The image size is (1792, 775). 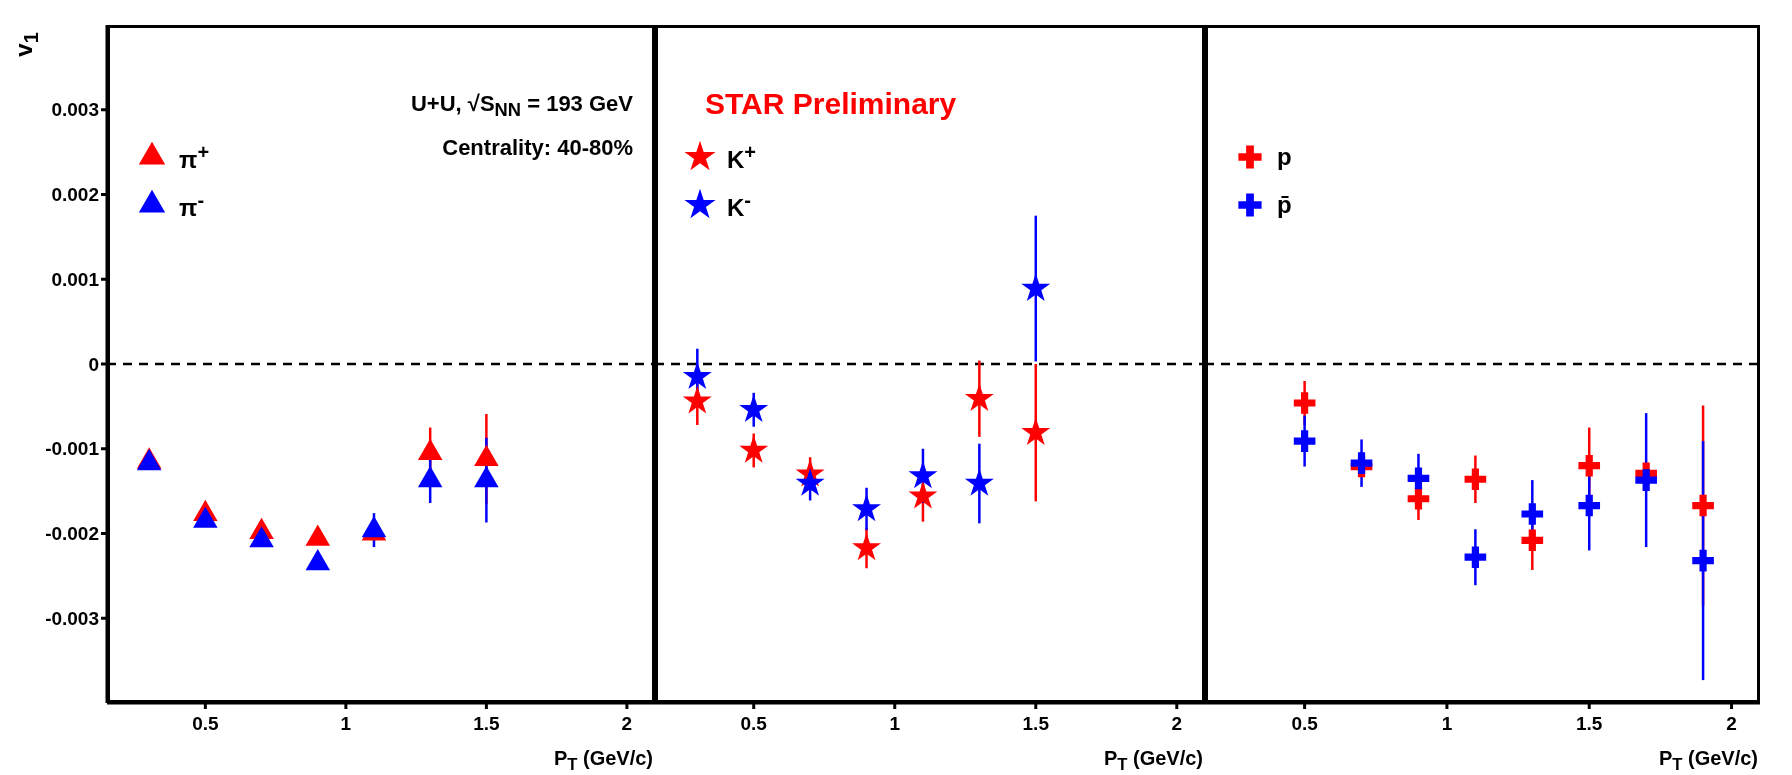 What do you see at coordinates (93, 364) in the screenshot?
I see `y-tick-label: 0` at bounding box center [93, 364].